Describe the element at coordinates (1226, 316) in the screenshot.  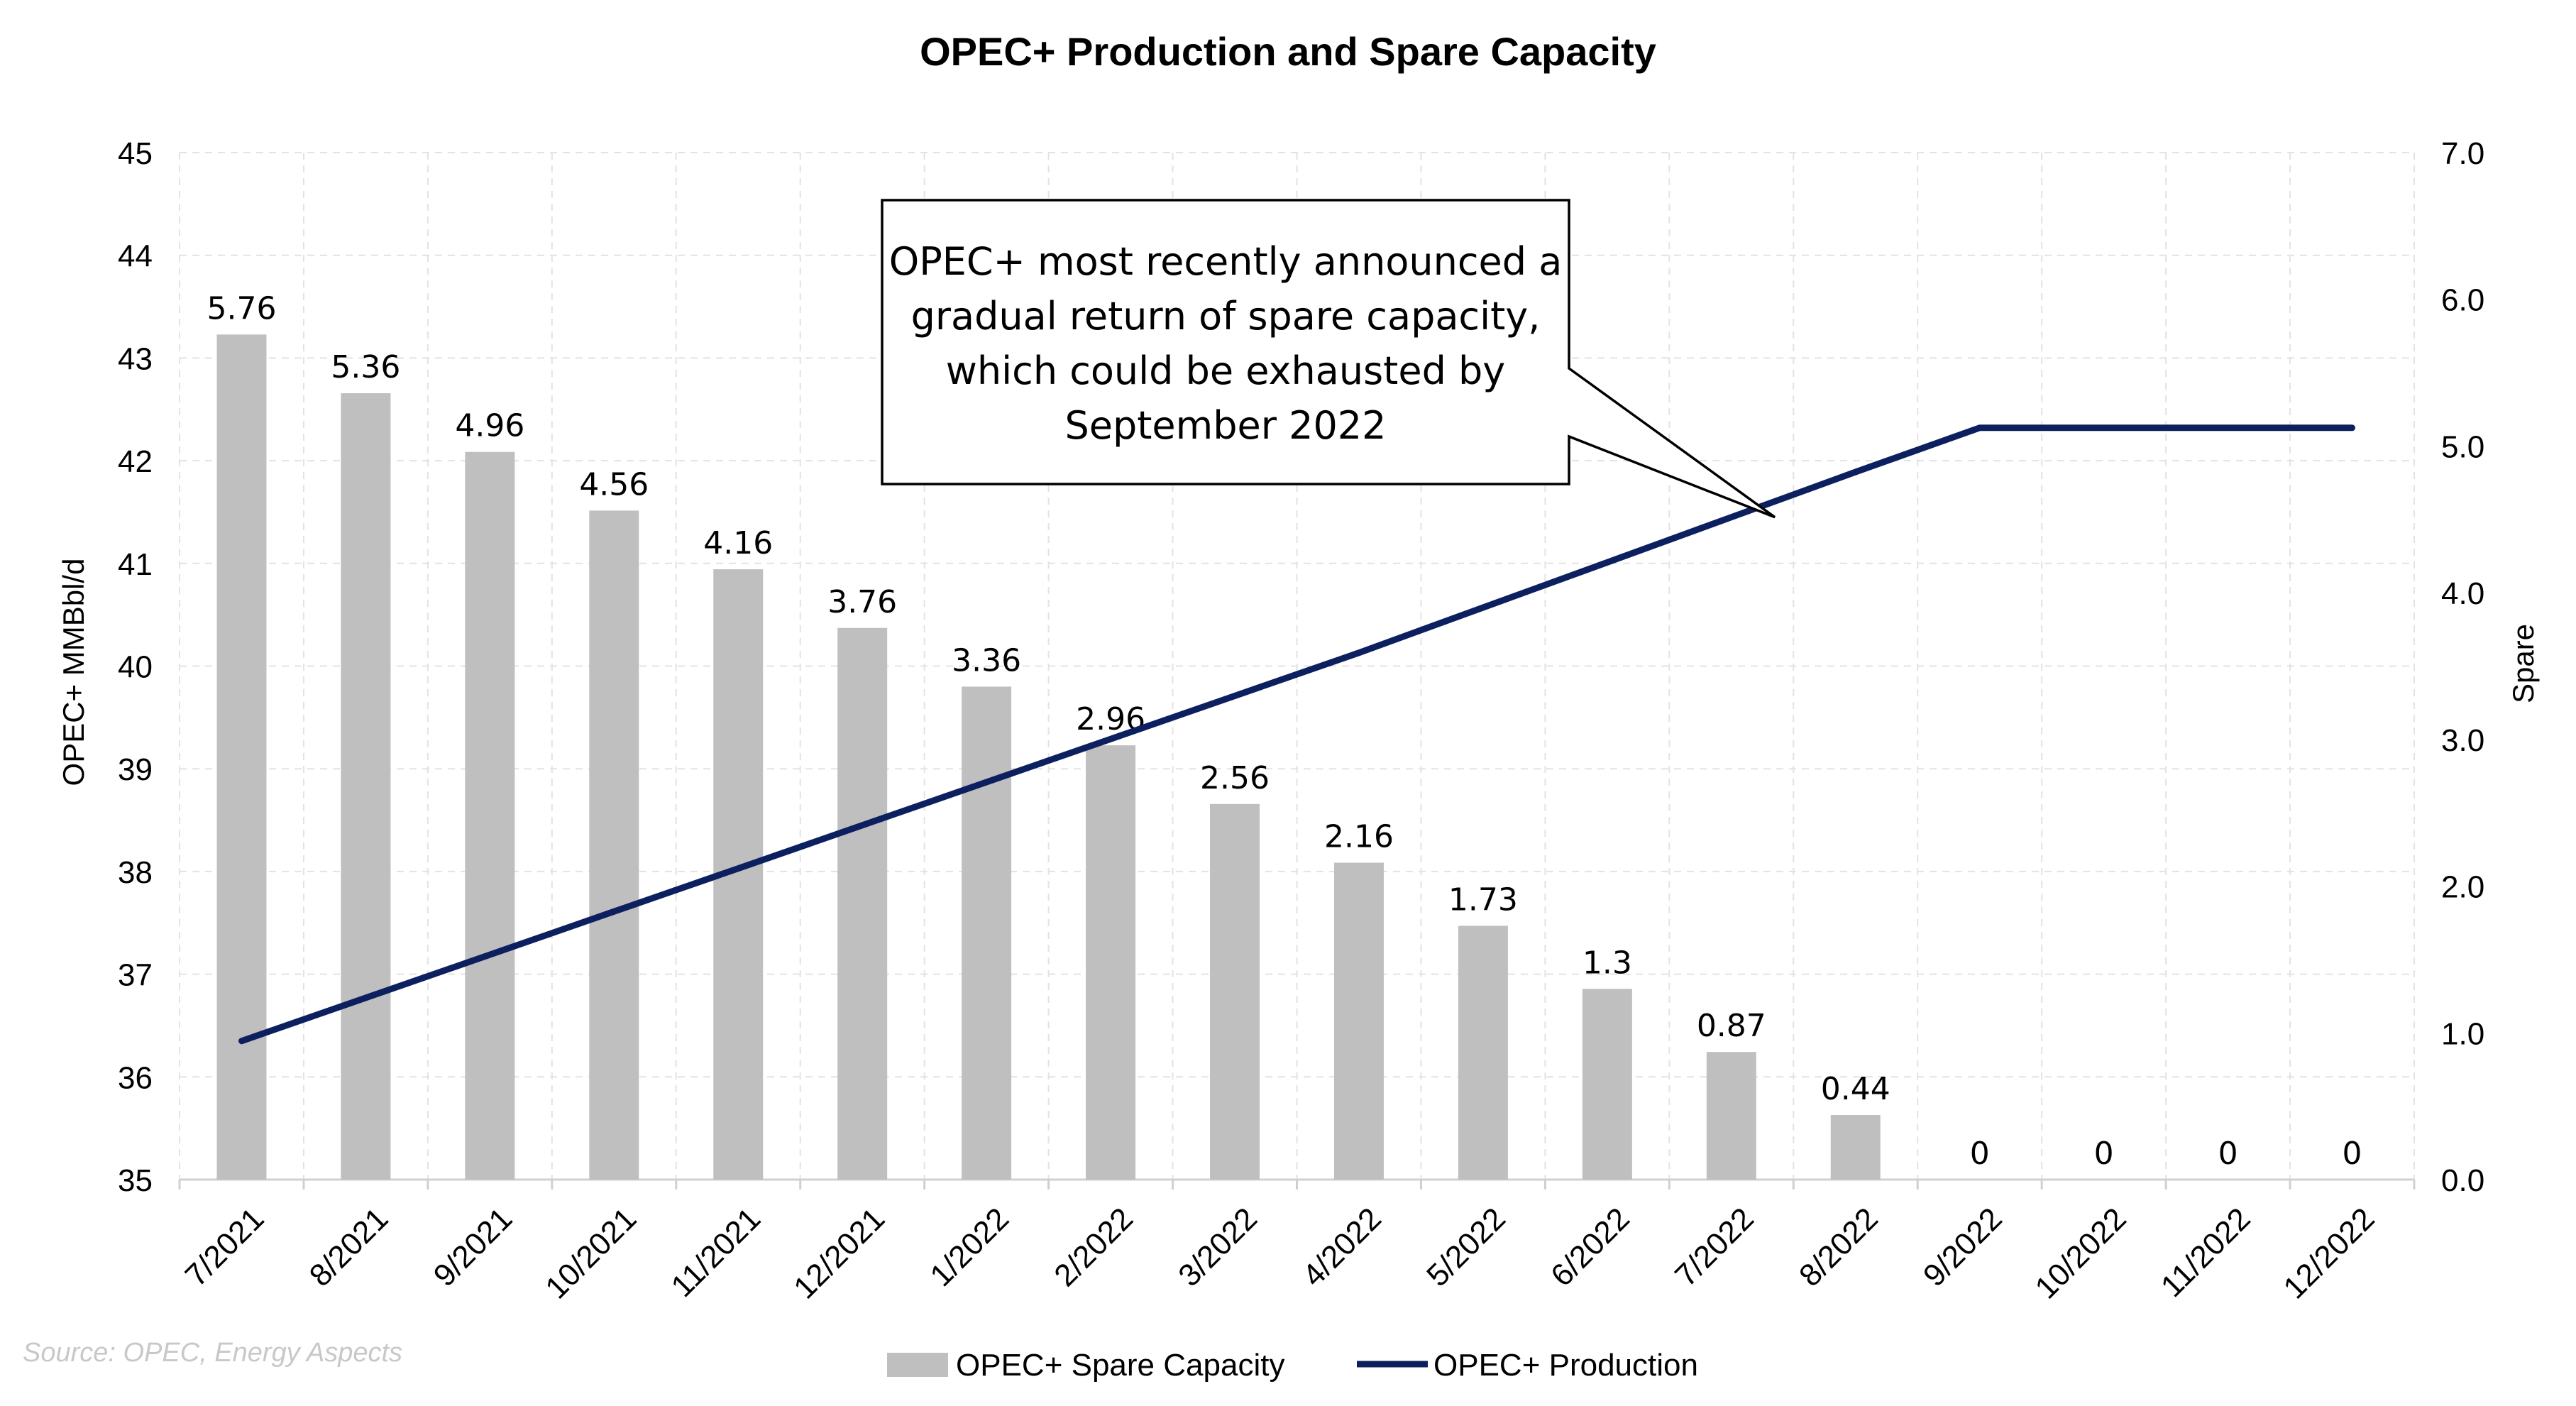
I see `annotation-text-line: gradual return of spare capacity,` at that location.